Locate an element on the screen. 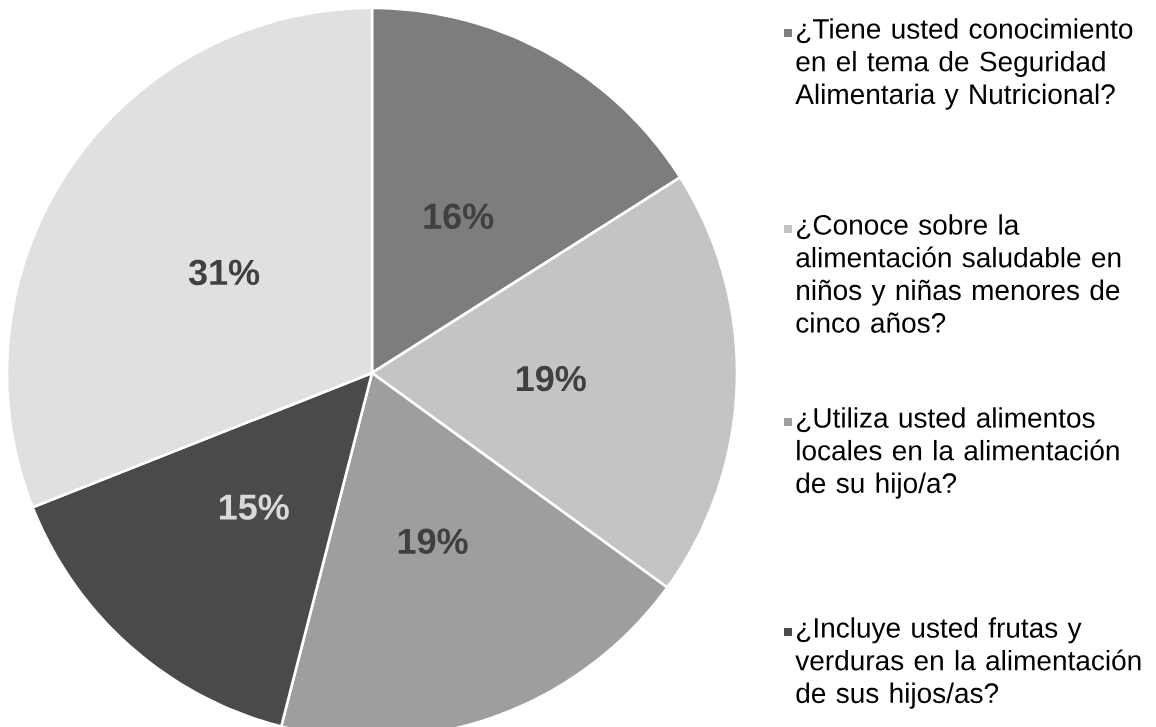 Image resolution: width=1156 pixels, height=727 pixels. legend-label: ¿Conoce sobre la alimentación saludable en niños y niñas menores de cinco años? is located at coordinates (958, 273).